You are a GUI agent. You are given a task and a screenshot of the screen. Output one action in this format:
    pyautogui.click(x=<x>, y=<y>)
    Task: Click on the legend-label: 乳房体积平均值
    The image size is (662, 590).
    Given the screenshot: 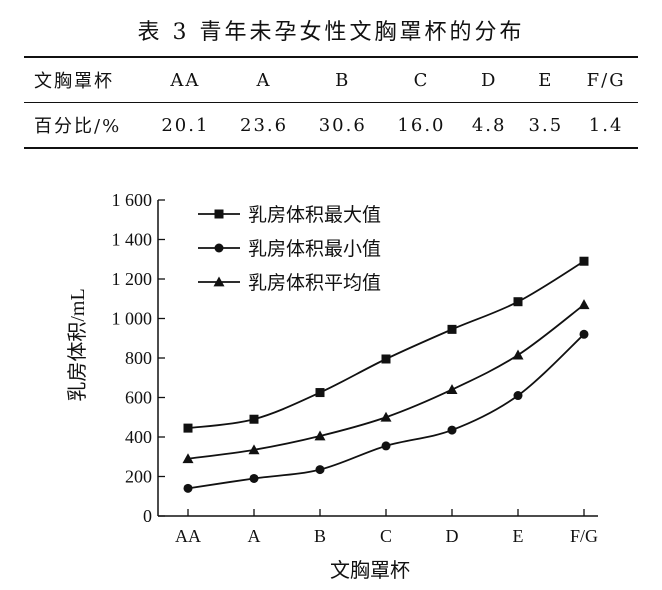 What is the action you would take?
    pyautogui.click(x=314, y=283)
    